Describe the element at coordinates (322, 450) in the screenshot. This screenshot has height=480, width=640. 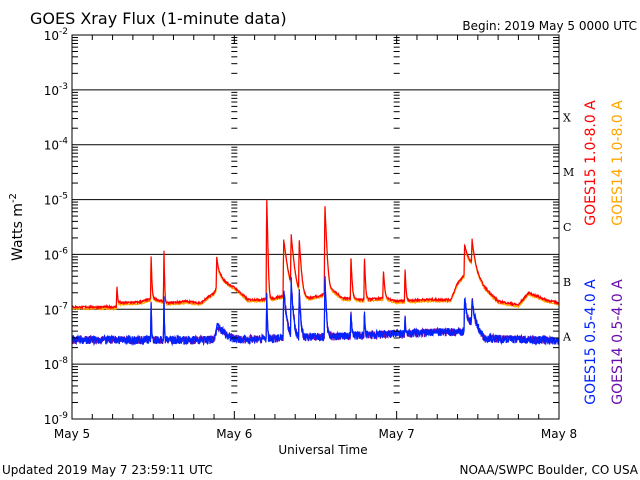
I see `x-axis-label: Universal Time` at that location.